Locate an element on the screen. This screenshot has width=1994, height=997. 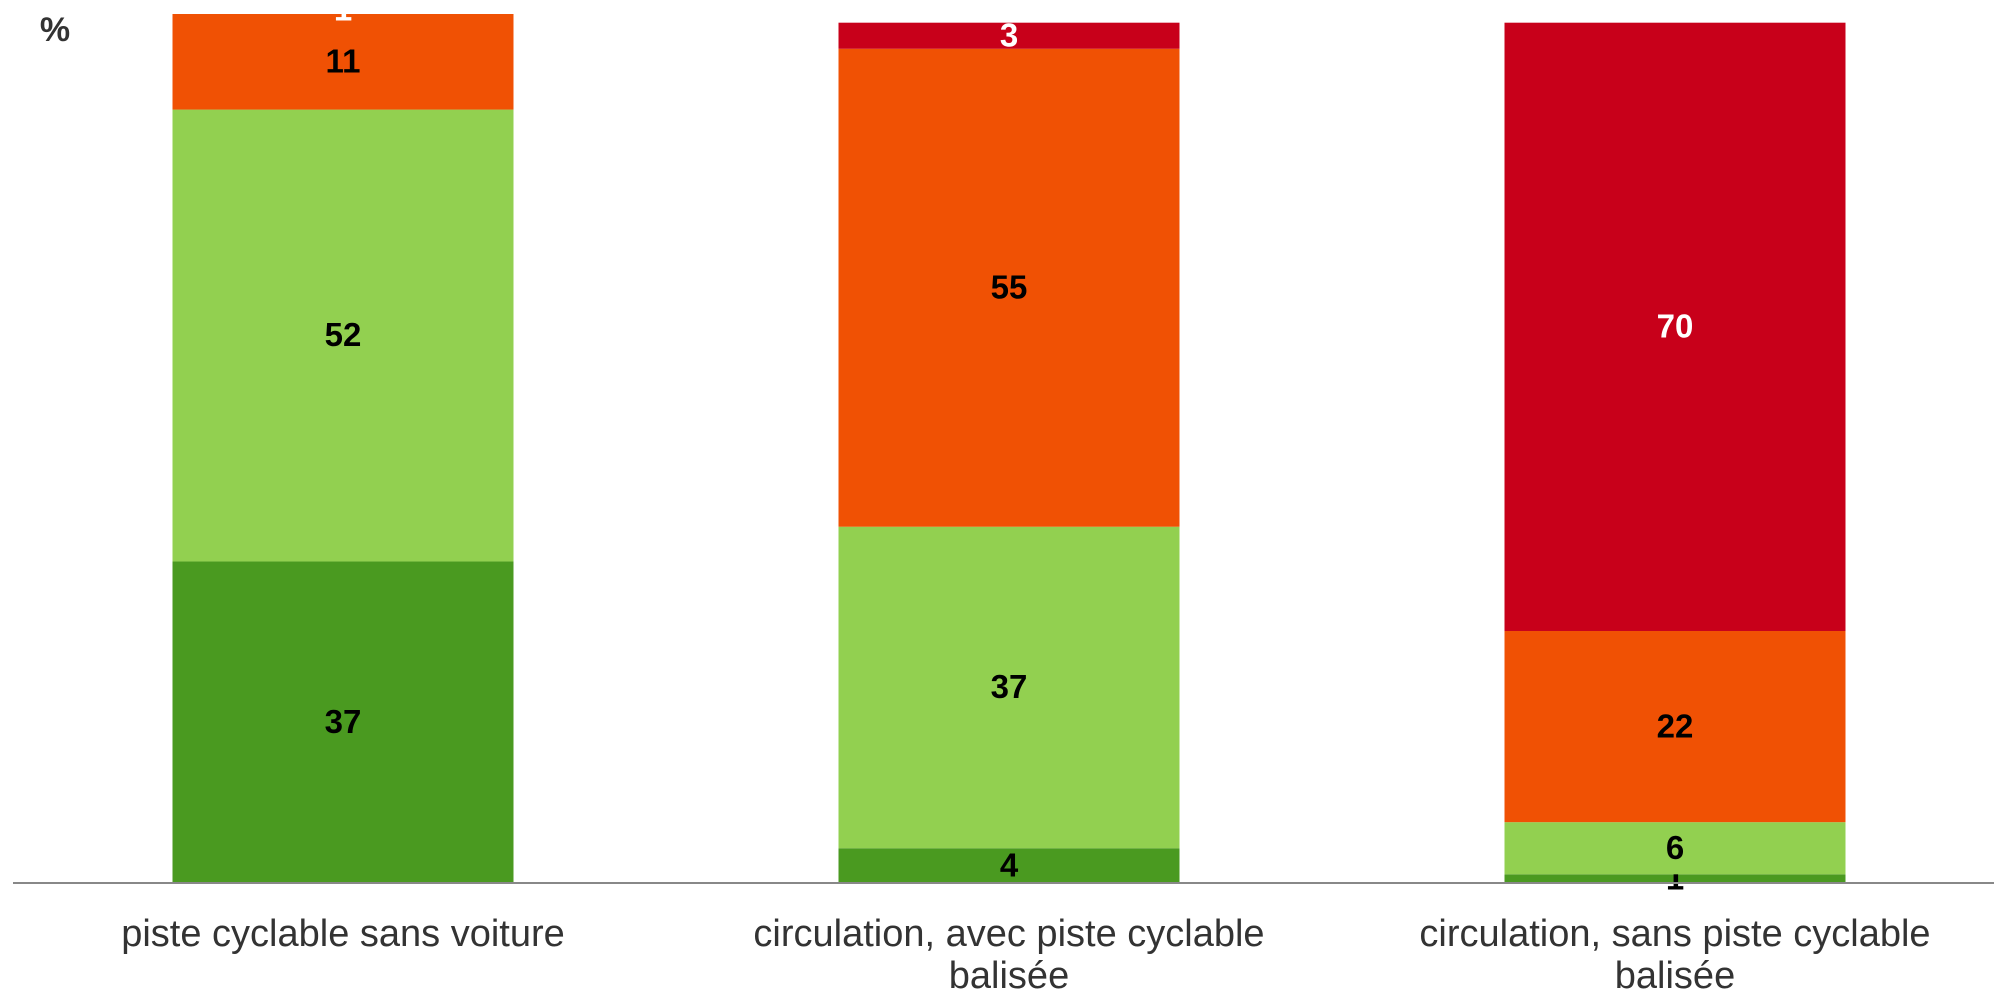
data-label: 52 is located at coordinates (343, 334).